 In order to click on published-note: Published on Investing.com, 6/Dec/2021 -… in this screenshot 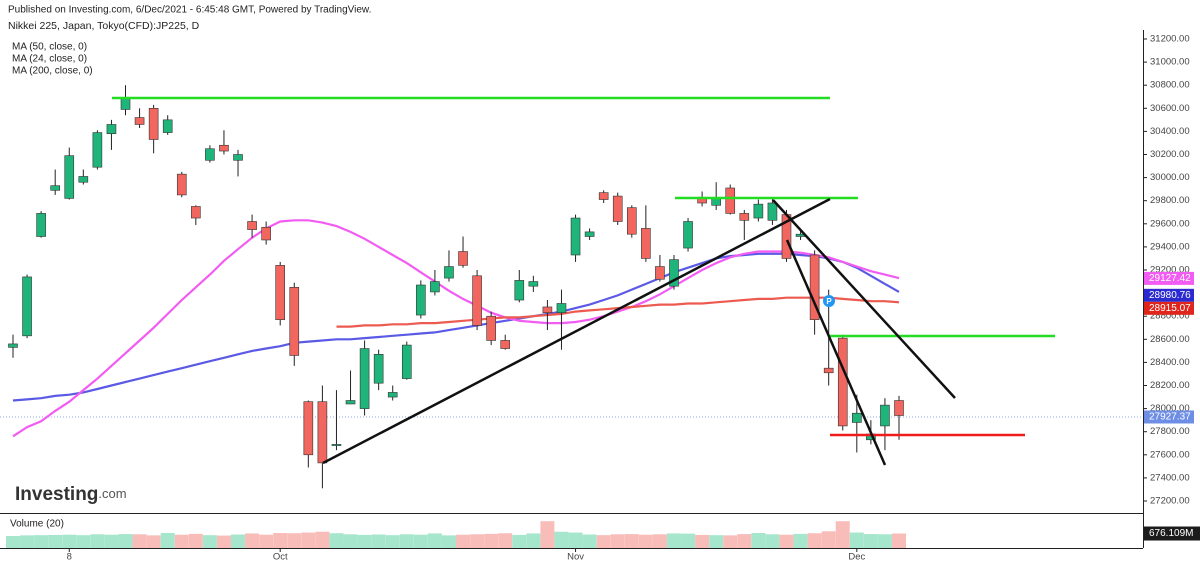, I will do `click(189, 10)`.